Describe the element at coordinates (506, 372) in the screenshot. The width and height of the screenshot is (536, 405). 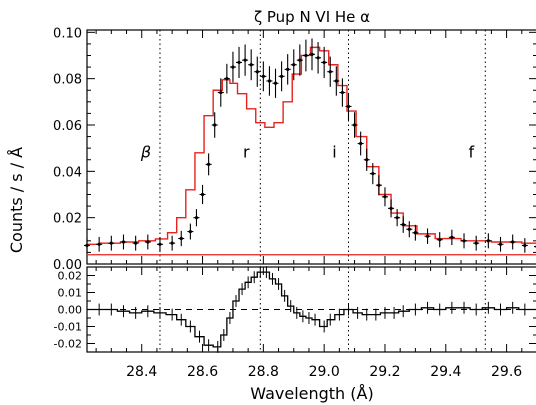
I see `x-tick-label: 29.6` at that location.